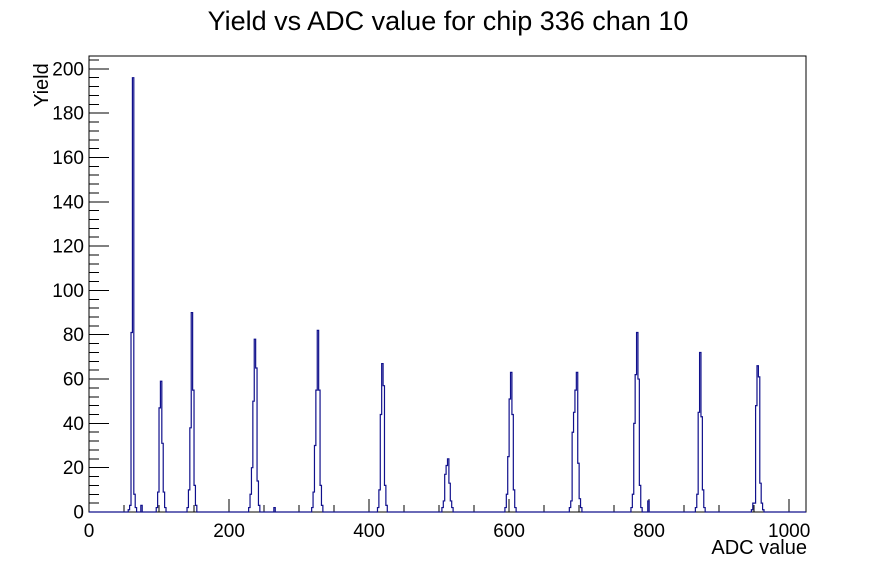  I want to click on y-tick-label: 180, so click(68, 114).